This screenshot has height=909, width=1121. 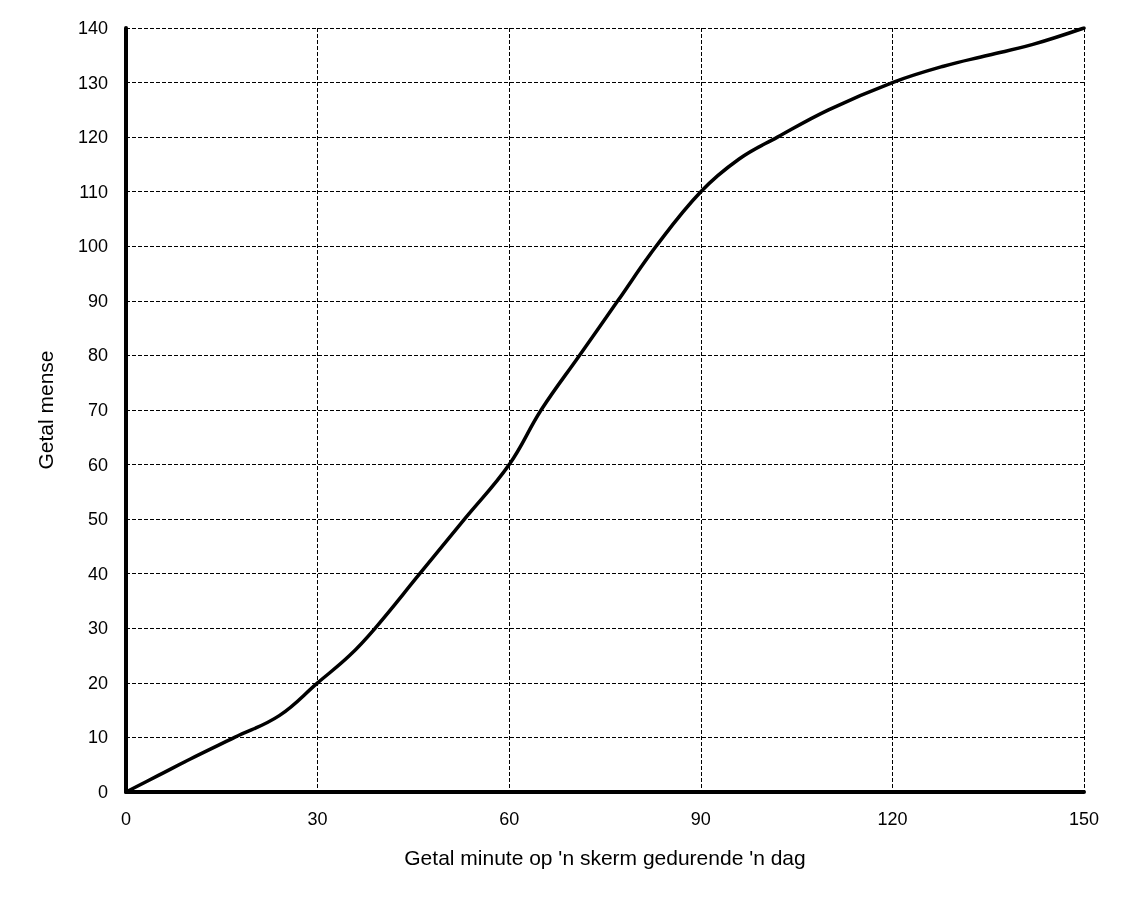 I want to click on x-tick-label: 120, so click(x=892, y=819).